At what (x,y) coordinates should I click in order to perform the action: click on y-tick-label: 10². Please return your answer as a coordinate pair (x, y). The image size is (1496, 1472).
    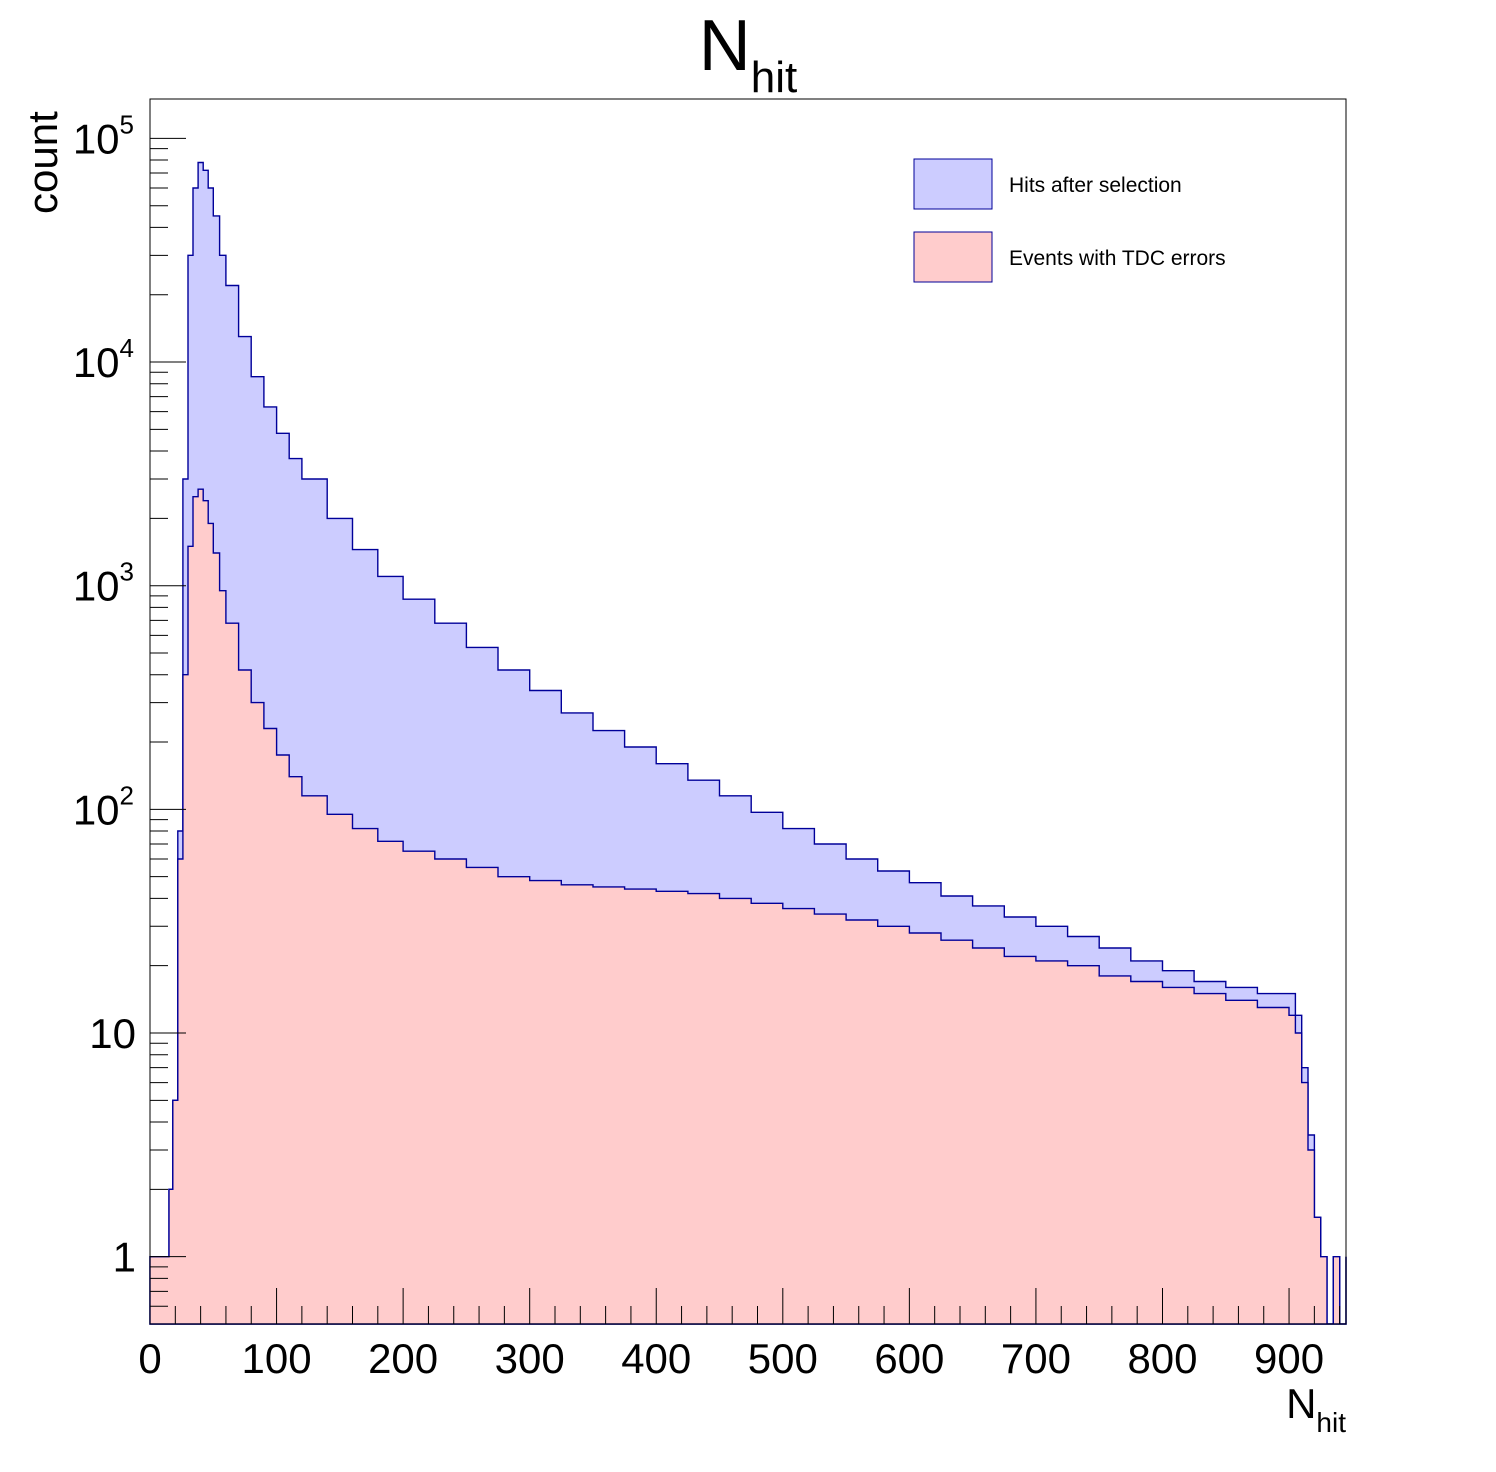
    Looking at the image, I should click on (103, 806).